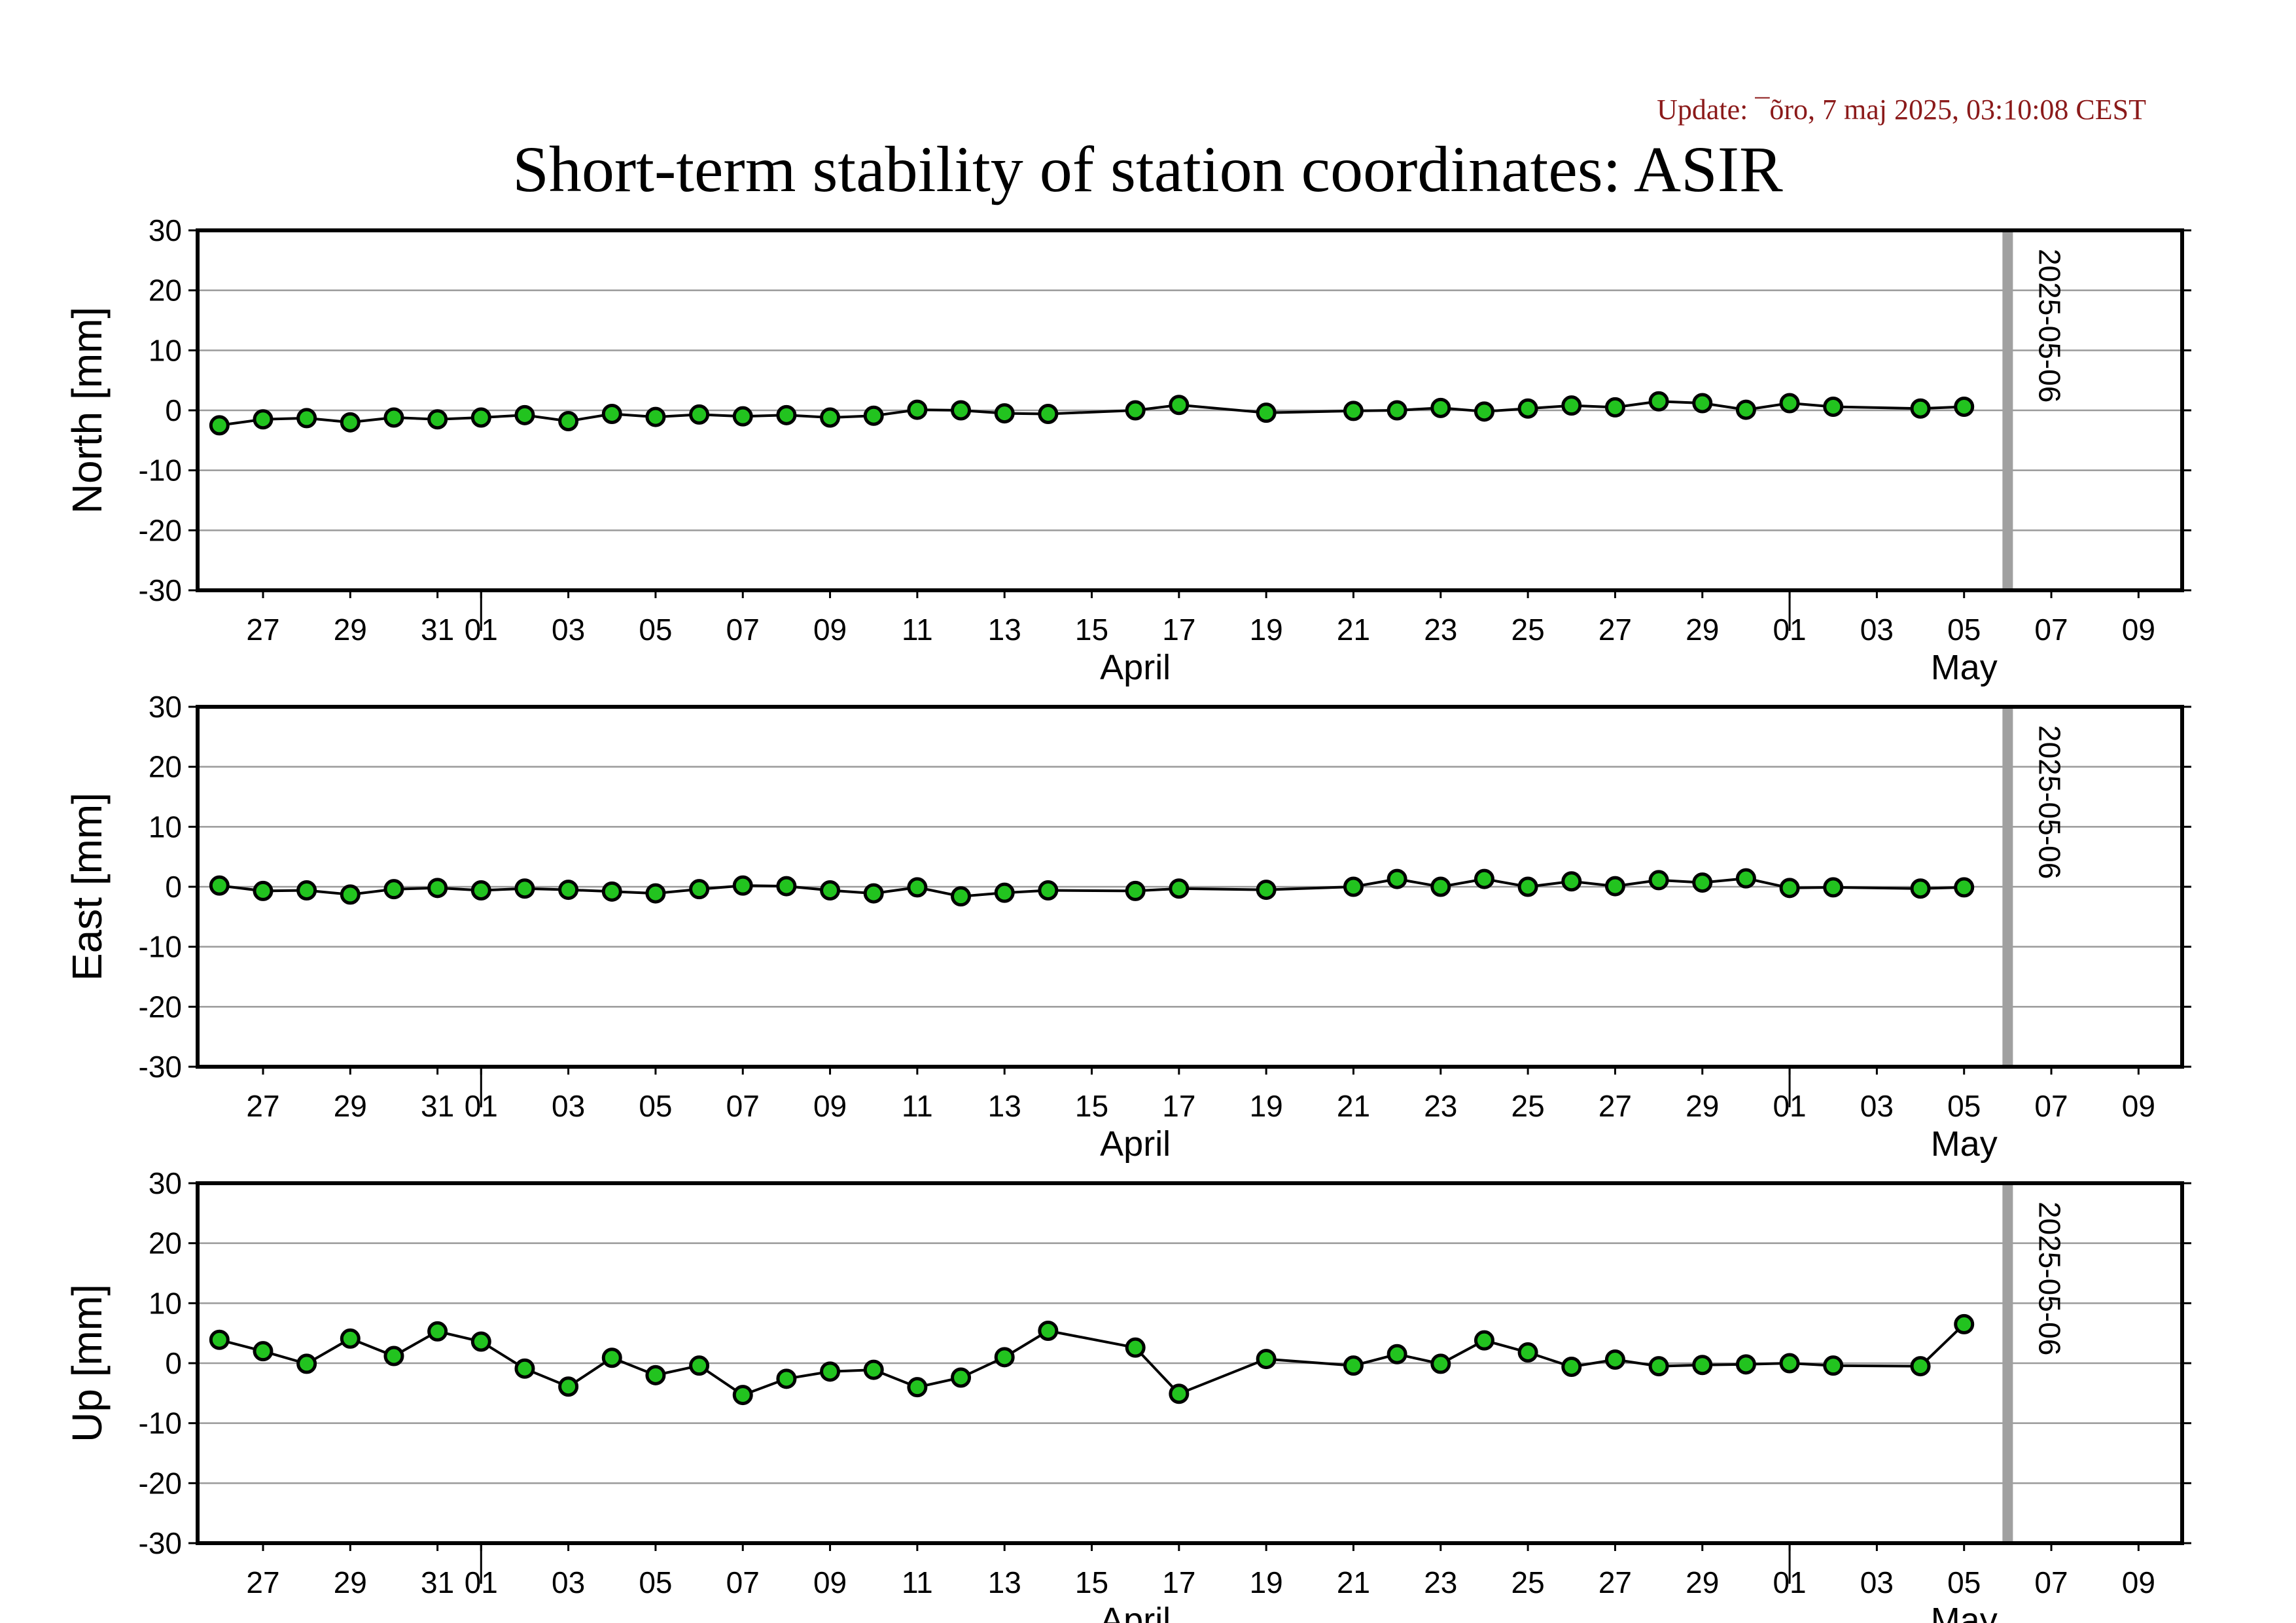 The image size is (2296, 1623). Describe the element at coordinates (160, 1423) in the screenshot. I see `up-ytick-label: -10` at that location.